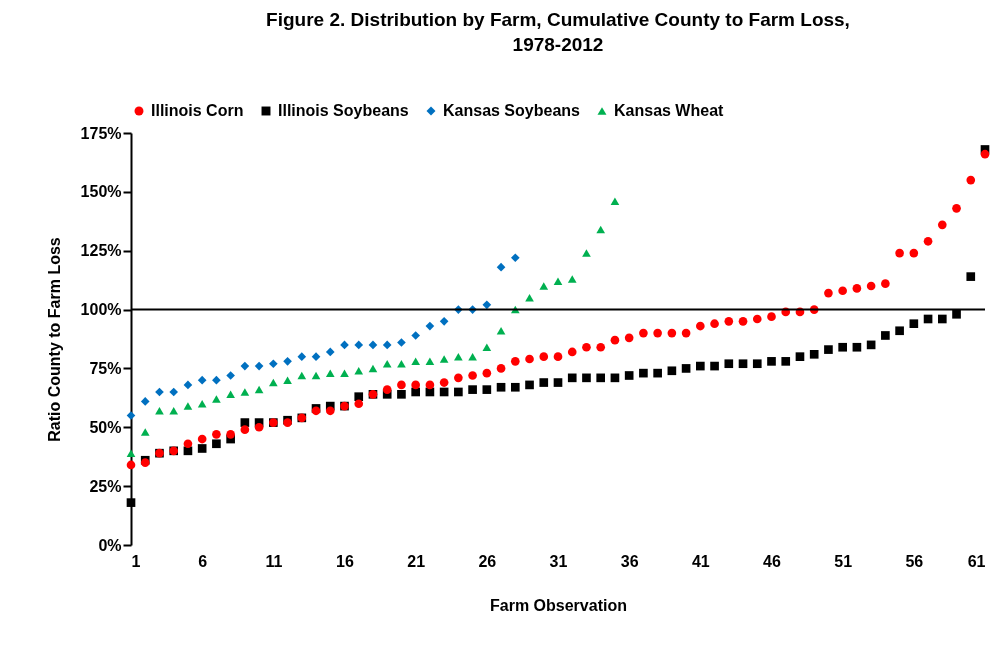 The height and width of the screenshot is (651, 1005). Describe the element at coordinates (101, 192) in the screenshot. I see `y-tick-label: 150%` at that location.